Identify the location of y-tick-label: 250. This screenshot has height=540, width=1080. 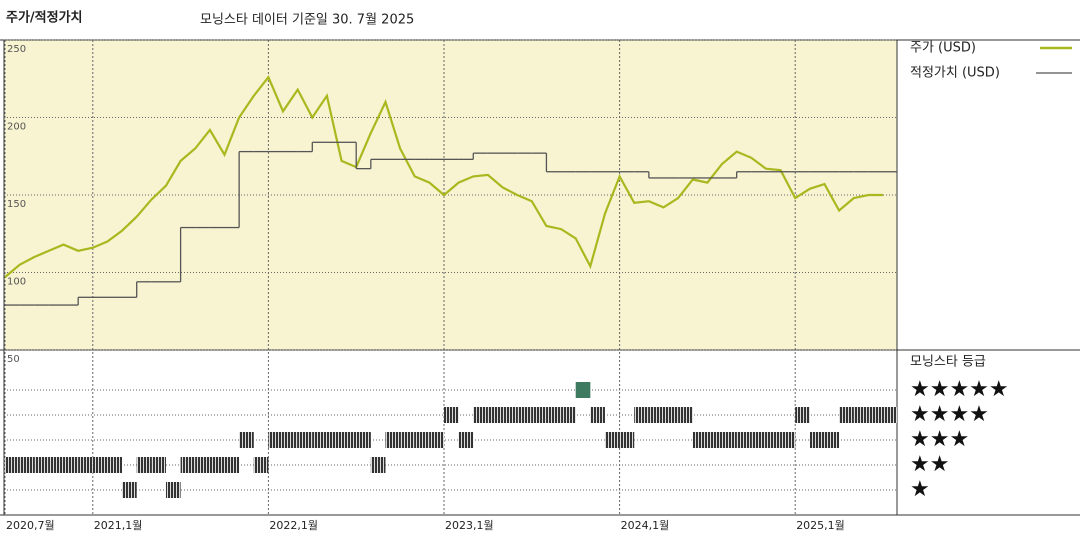
(16, 49).